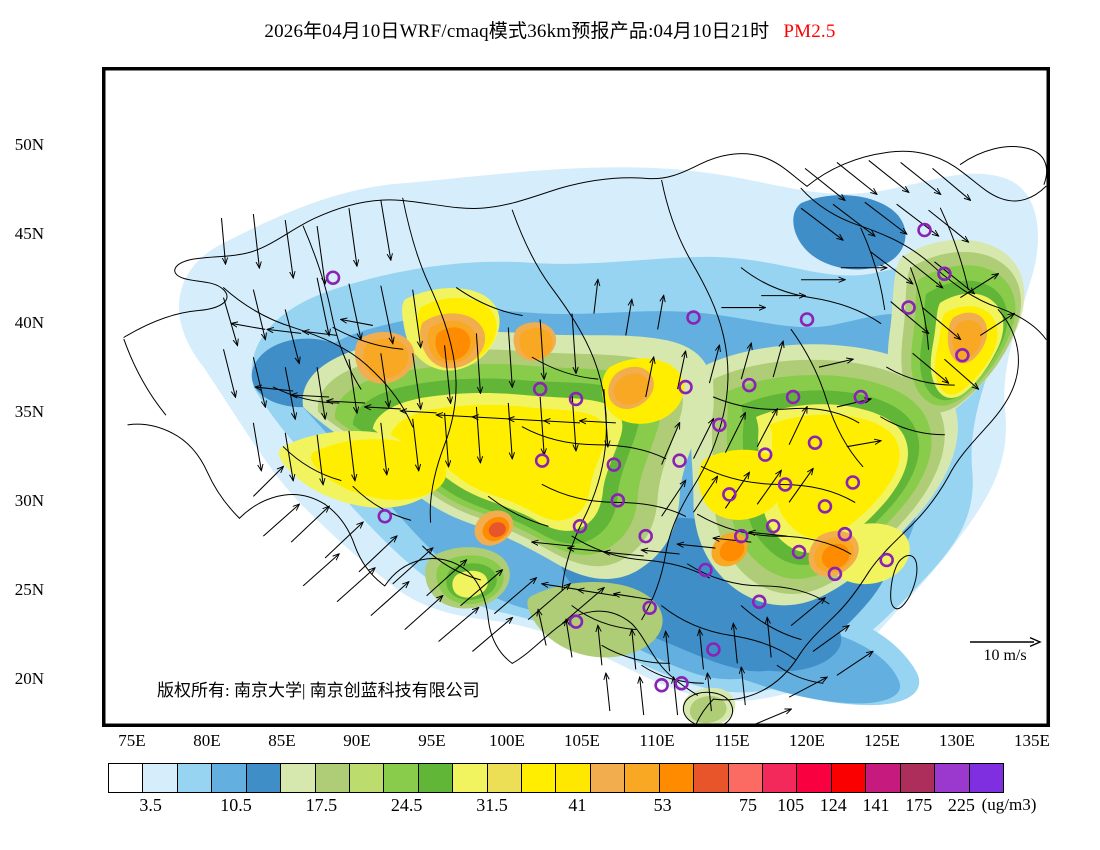 This screenshot has width=1100, height=850. Describe the element at coordinates (236, 805) in the screenshot. I see `colorbar-tick-10.5: 10.5` at that location.